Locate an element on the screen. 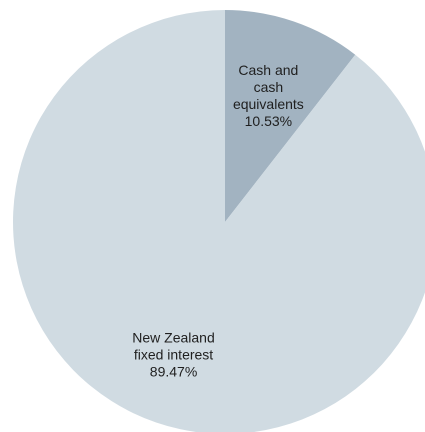  slice-value-label: 10.53% is located at coordinates (268, 121).